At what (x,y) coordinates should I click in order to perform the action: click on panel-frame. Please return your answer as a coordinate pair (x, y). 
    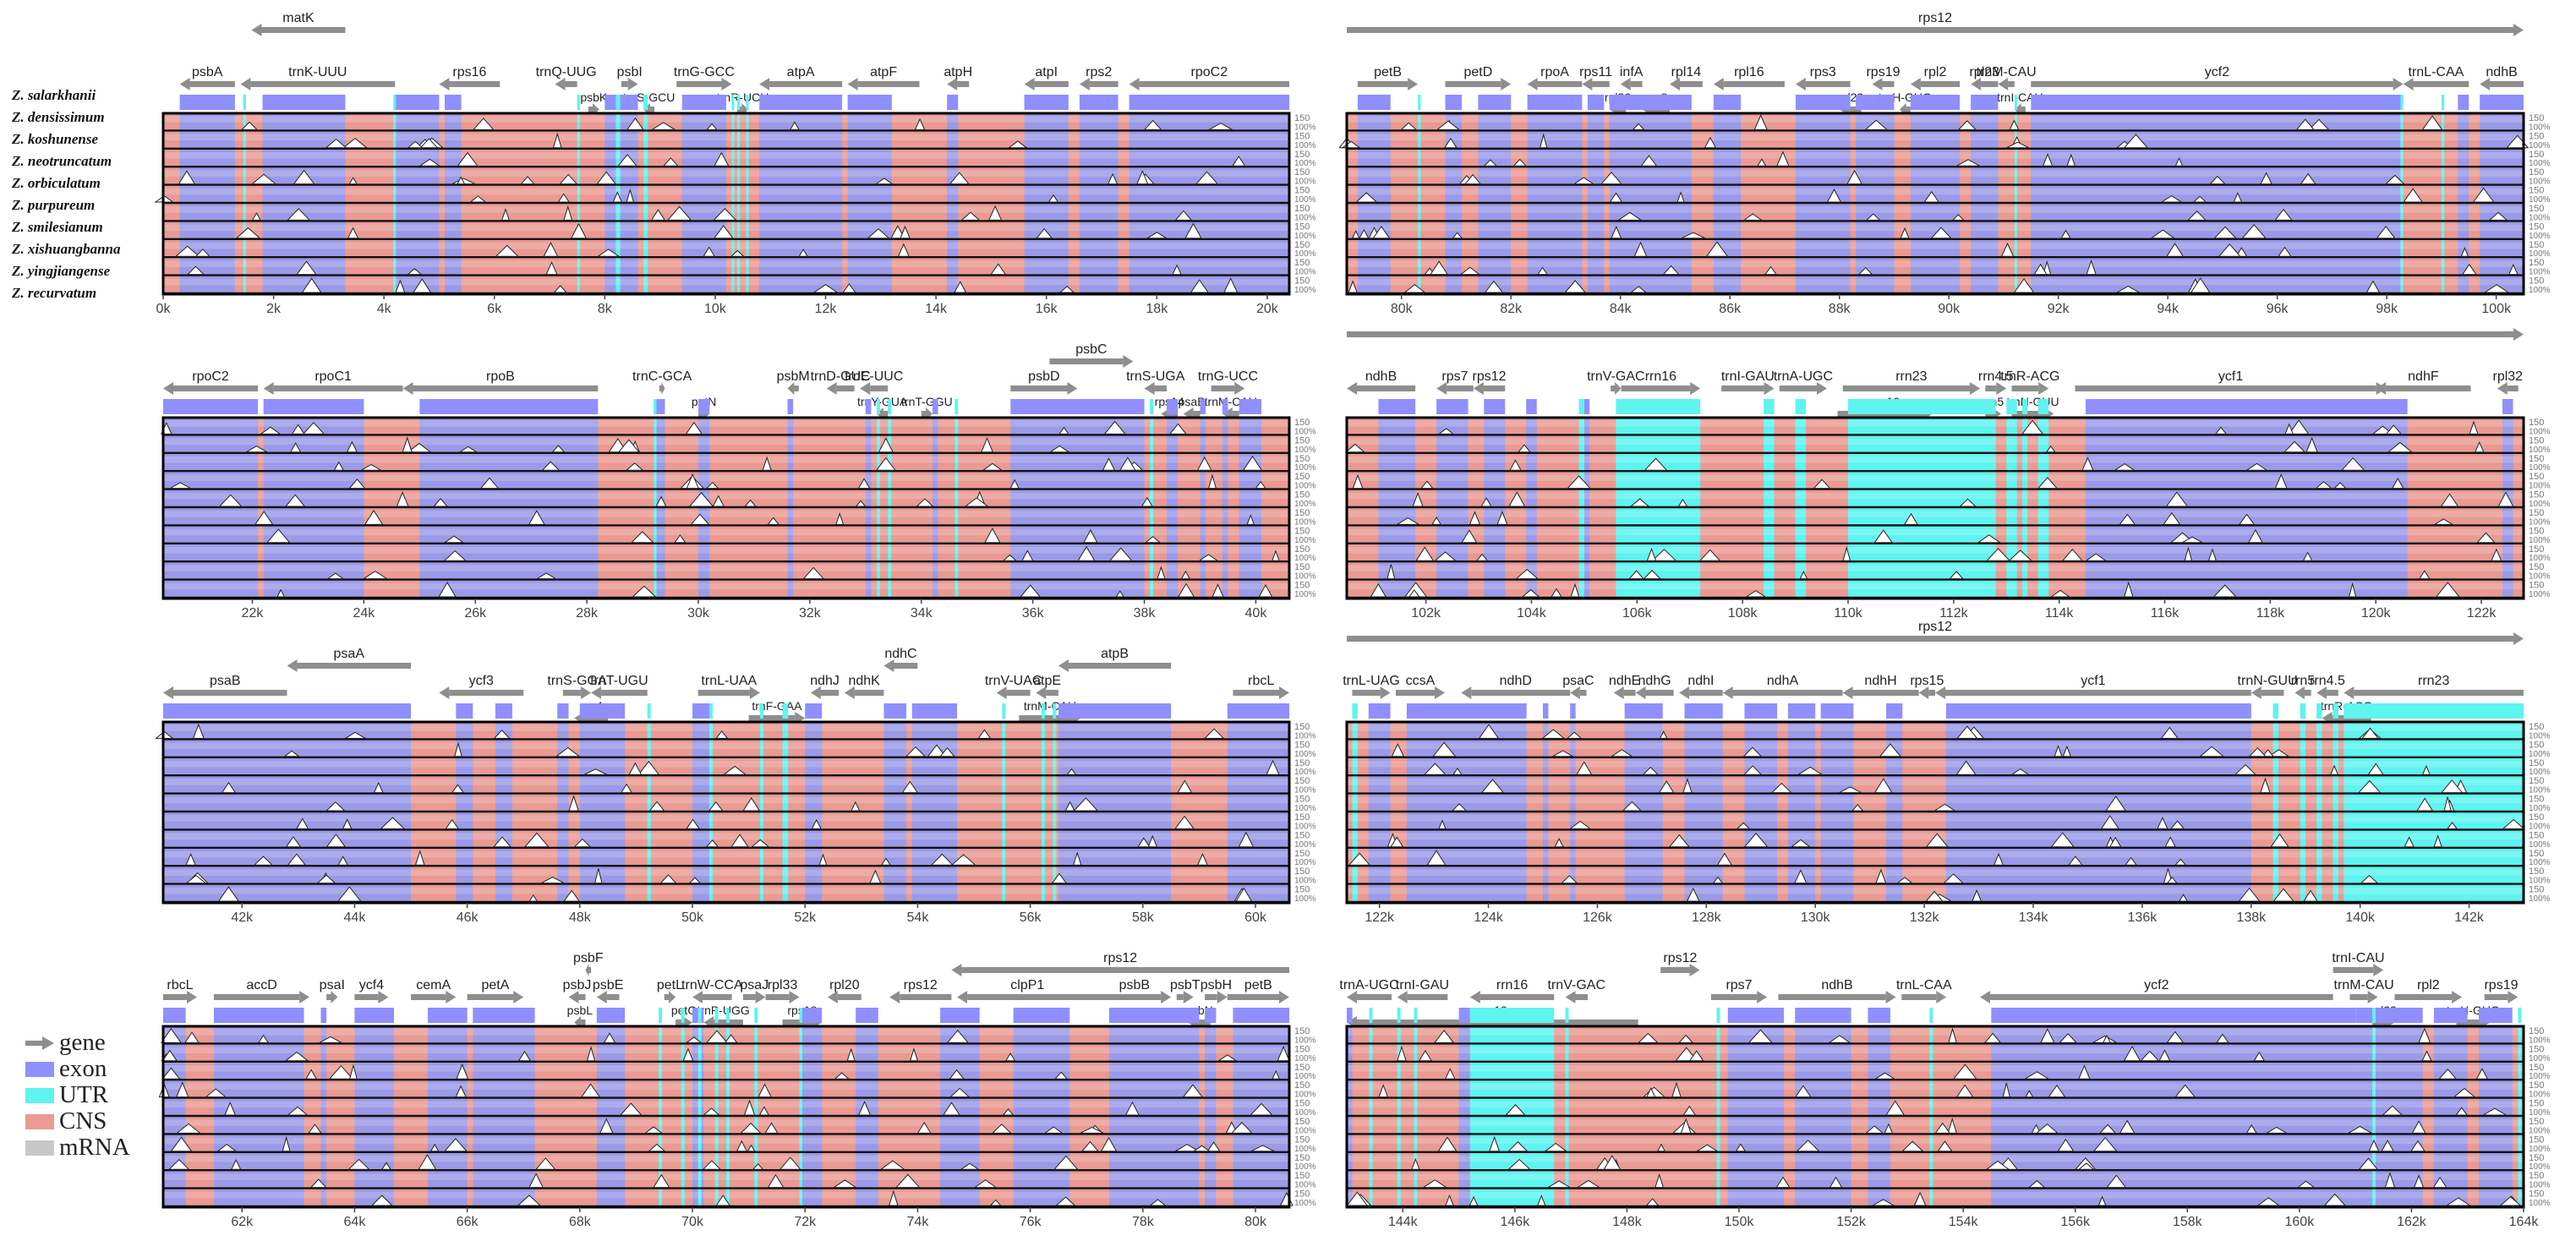
    Looking at the image, I should click on (1935, 1117).